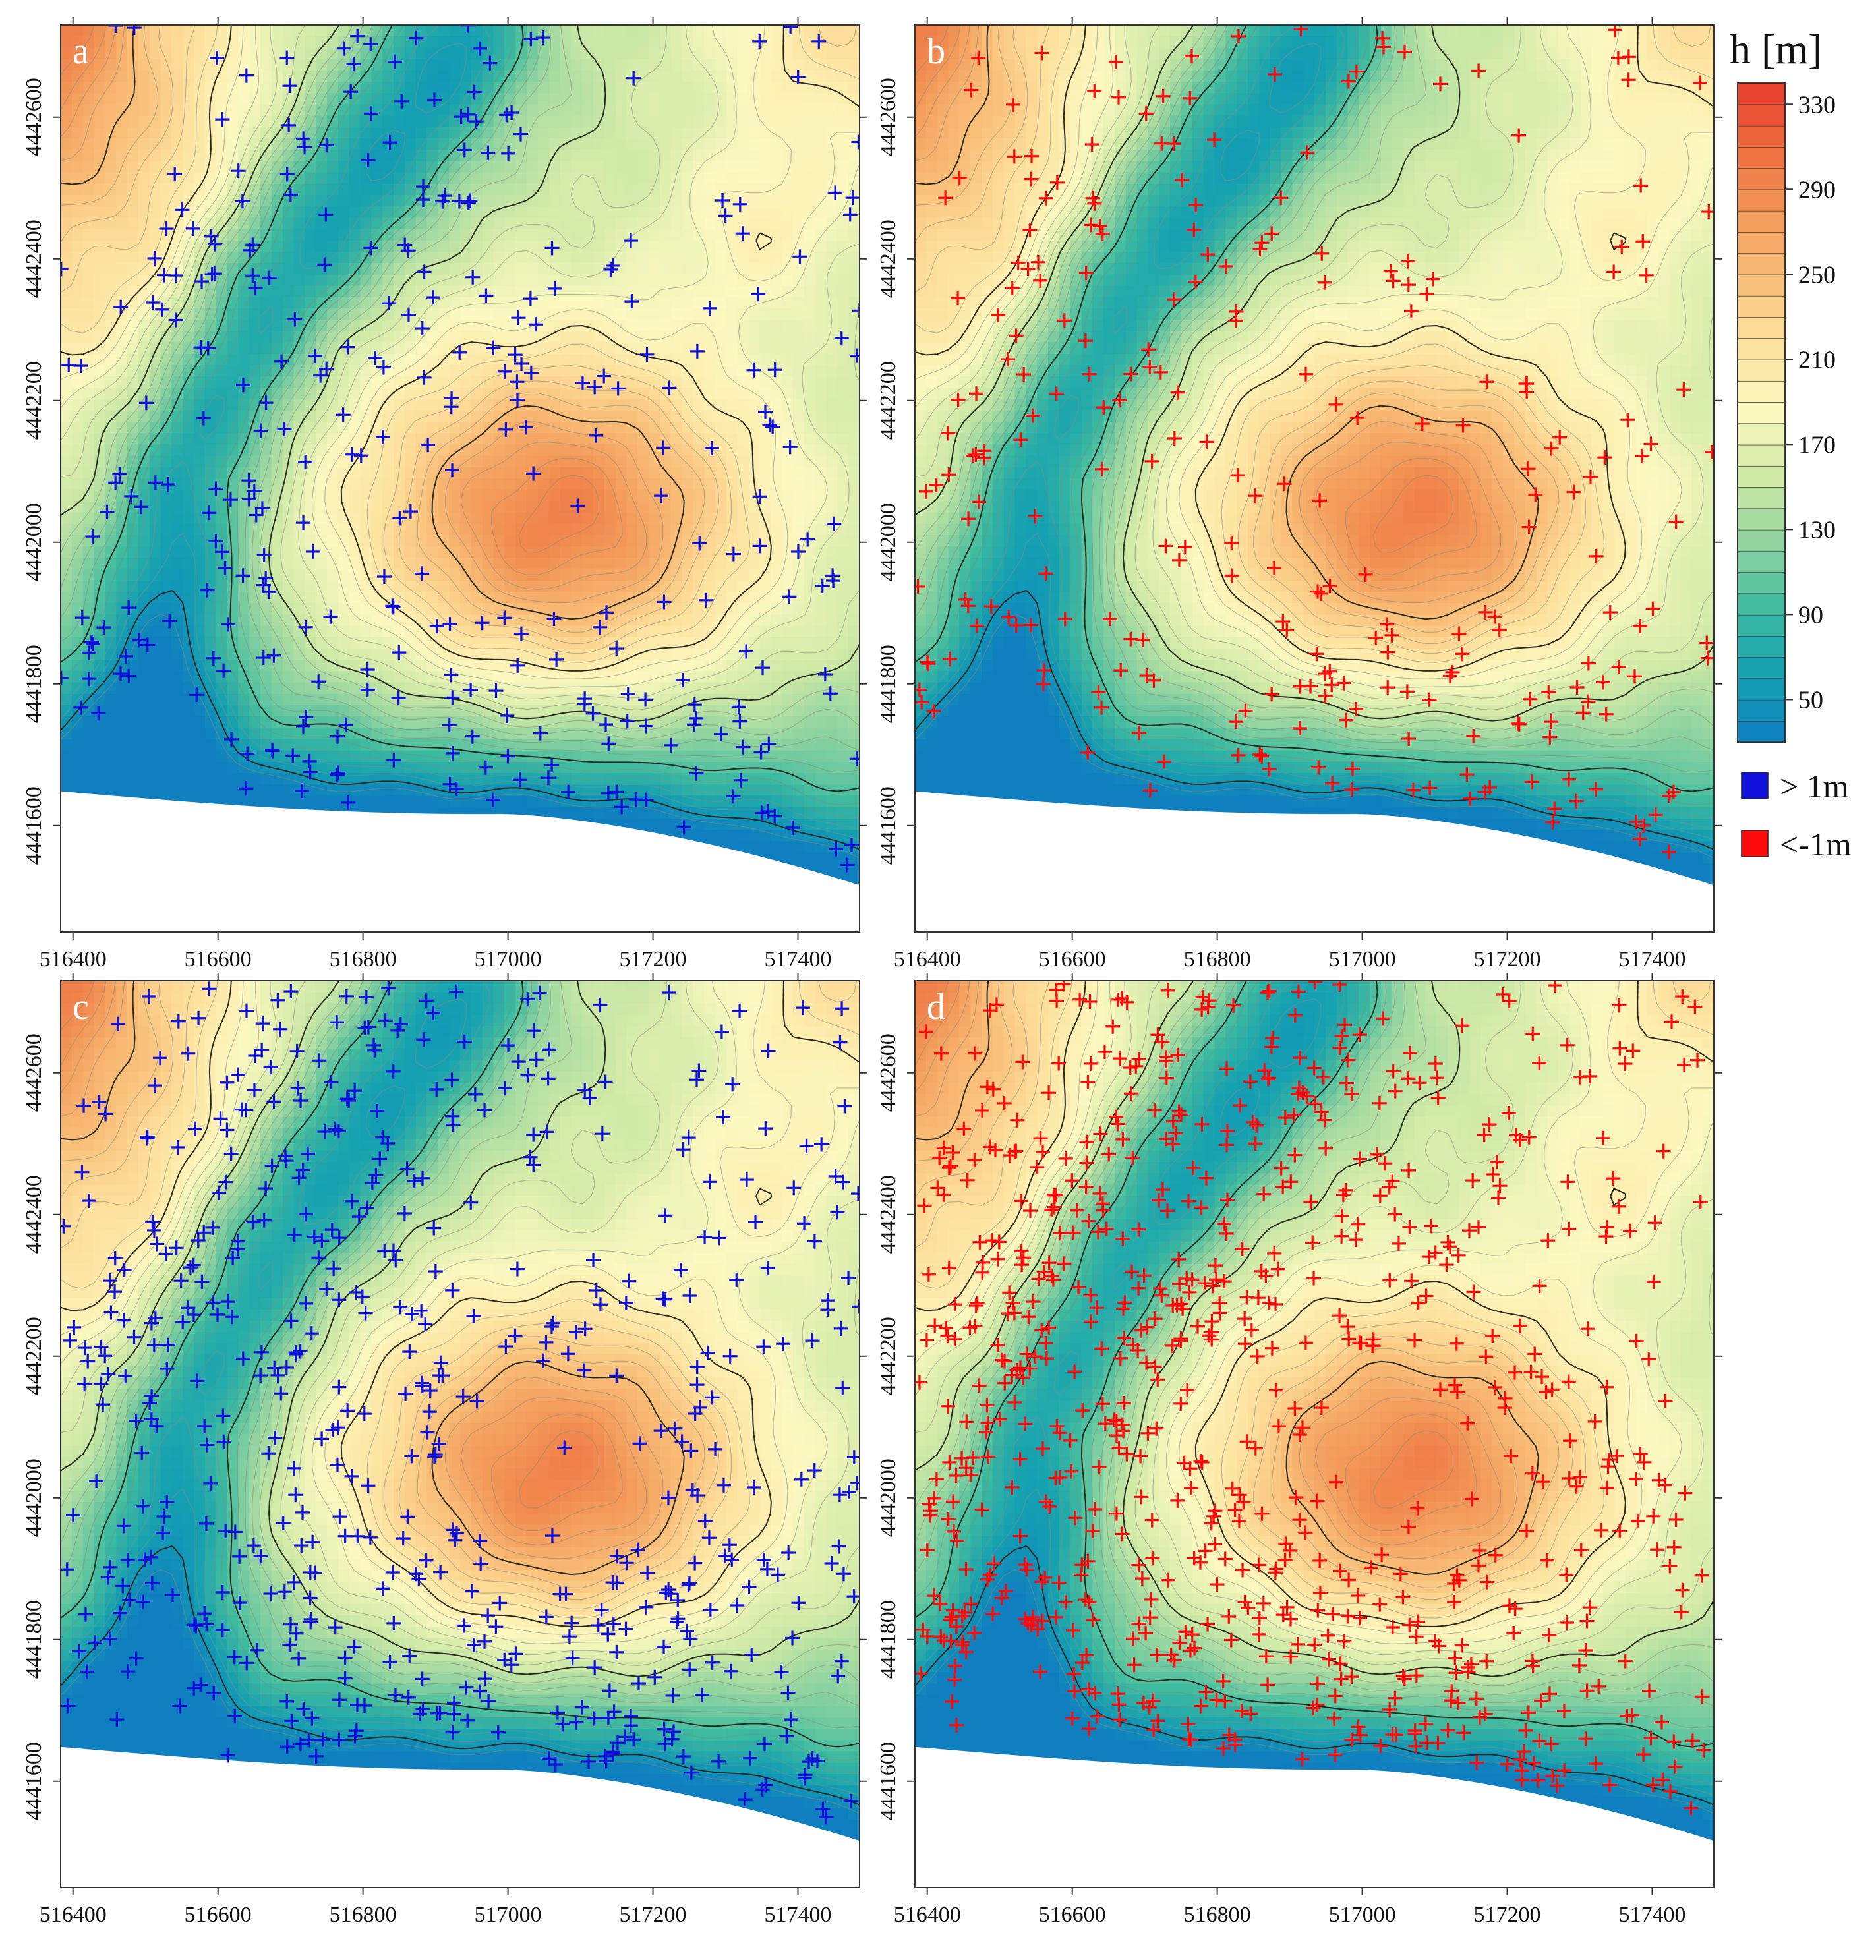 The width and height of the screenshot is (1876, 1960). What do you see at coordinates (1761, 200) in the screenshot?
I see `color-scale-band` at bounding box center [1761, 200].